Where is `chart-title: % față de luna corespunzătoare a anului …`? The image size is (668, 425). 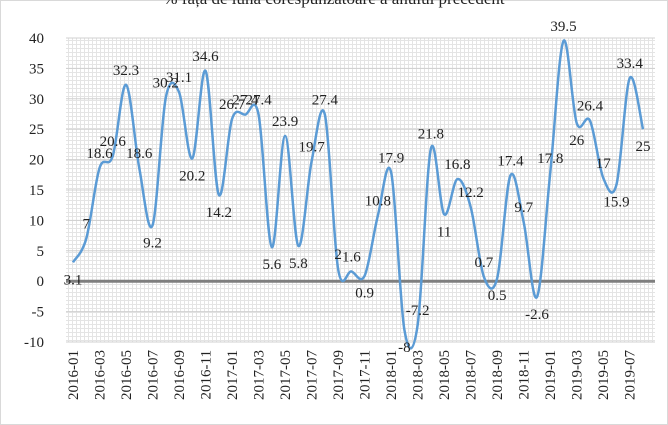 chart-title: % față de luna corespunzătoare a anului … is located at coordinates (334, 4).